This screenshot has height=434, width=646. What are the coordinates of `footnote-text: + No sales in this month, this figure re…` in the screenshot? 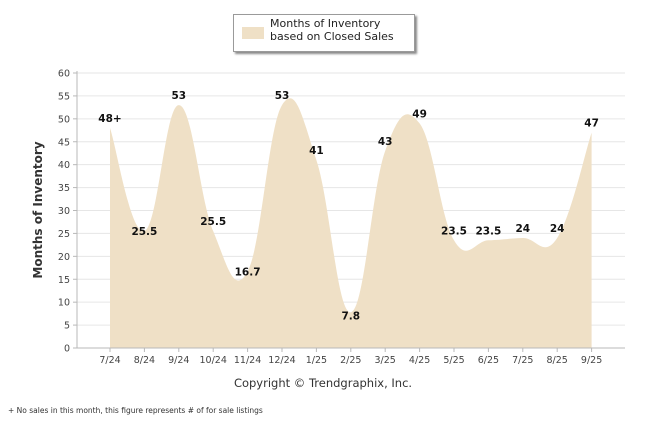 It's located at (135, 410).